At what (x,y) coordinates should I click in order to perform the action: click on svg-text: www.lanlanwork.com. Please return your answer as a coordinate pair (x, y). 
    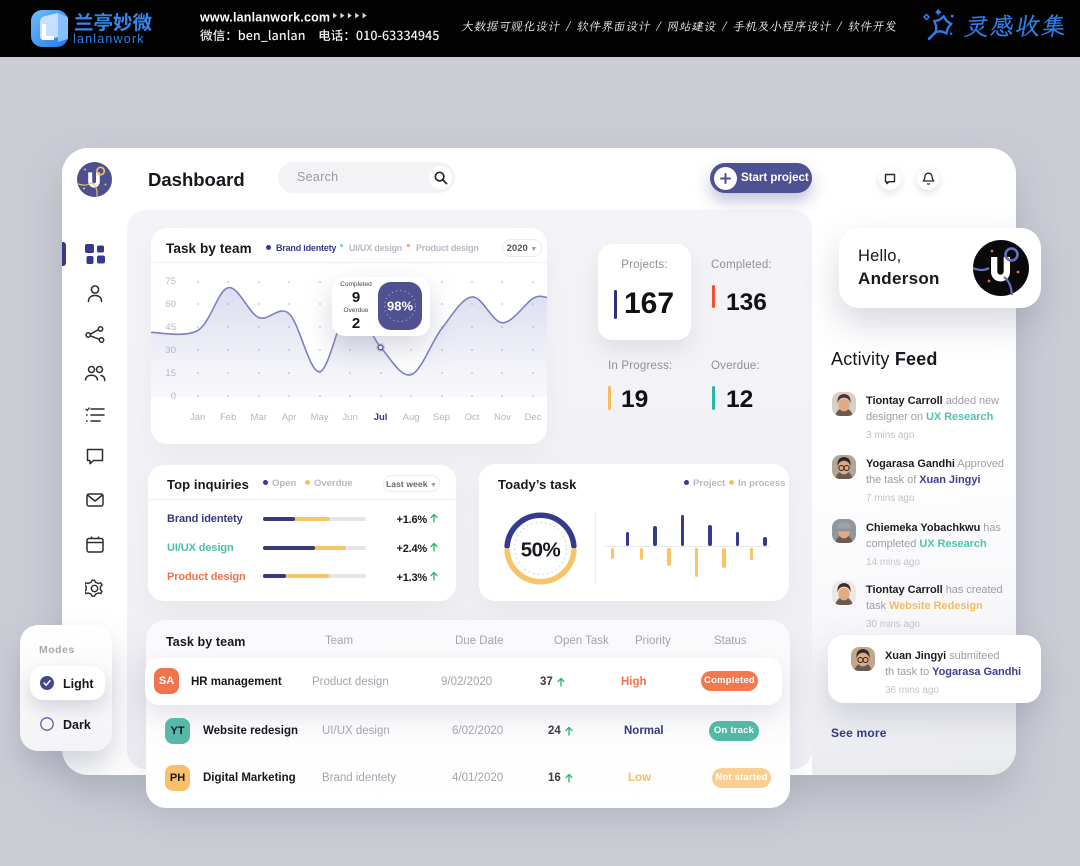
    Looking at the image, I should click on (264, 18).